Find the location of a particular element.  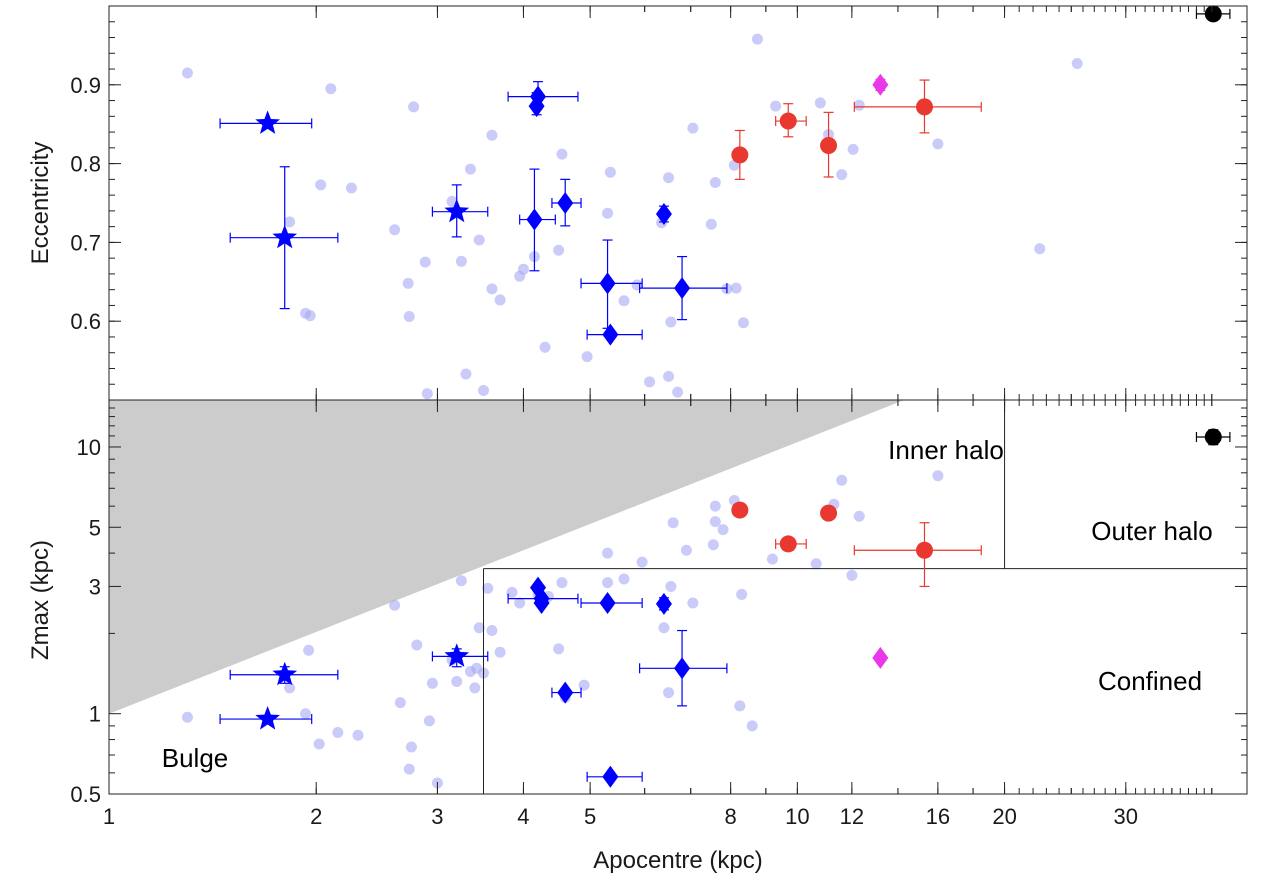

x-tick-label: 16 is located at coordinates (938, 816).